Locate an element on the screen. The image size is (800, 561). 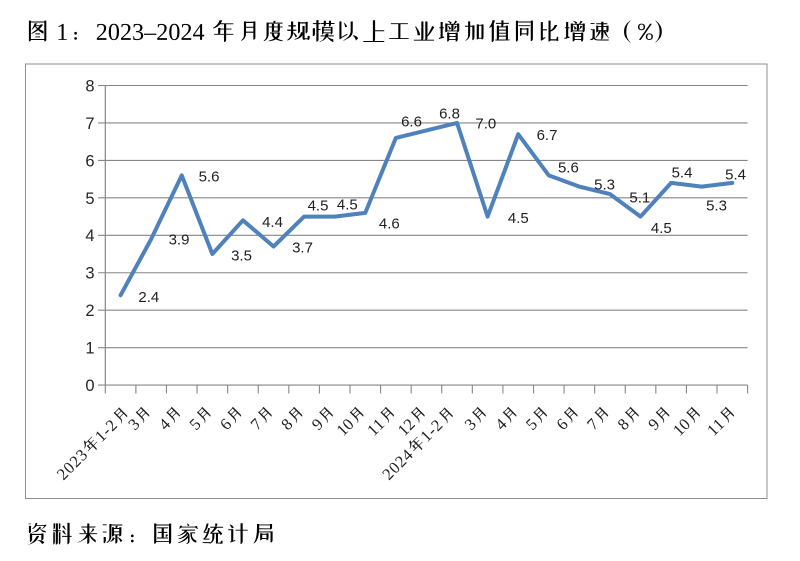
svg-text: 4.6 is located at coordinates (389, 223).